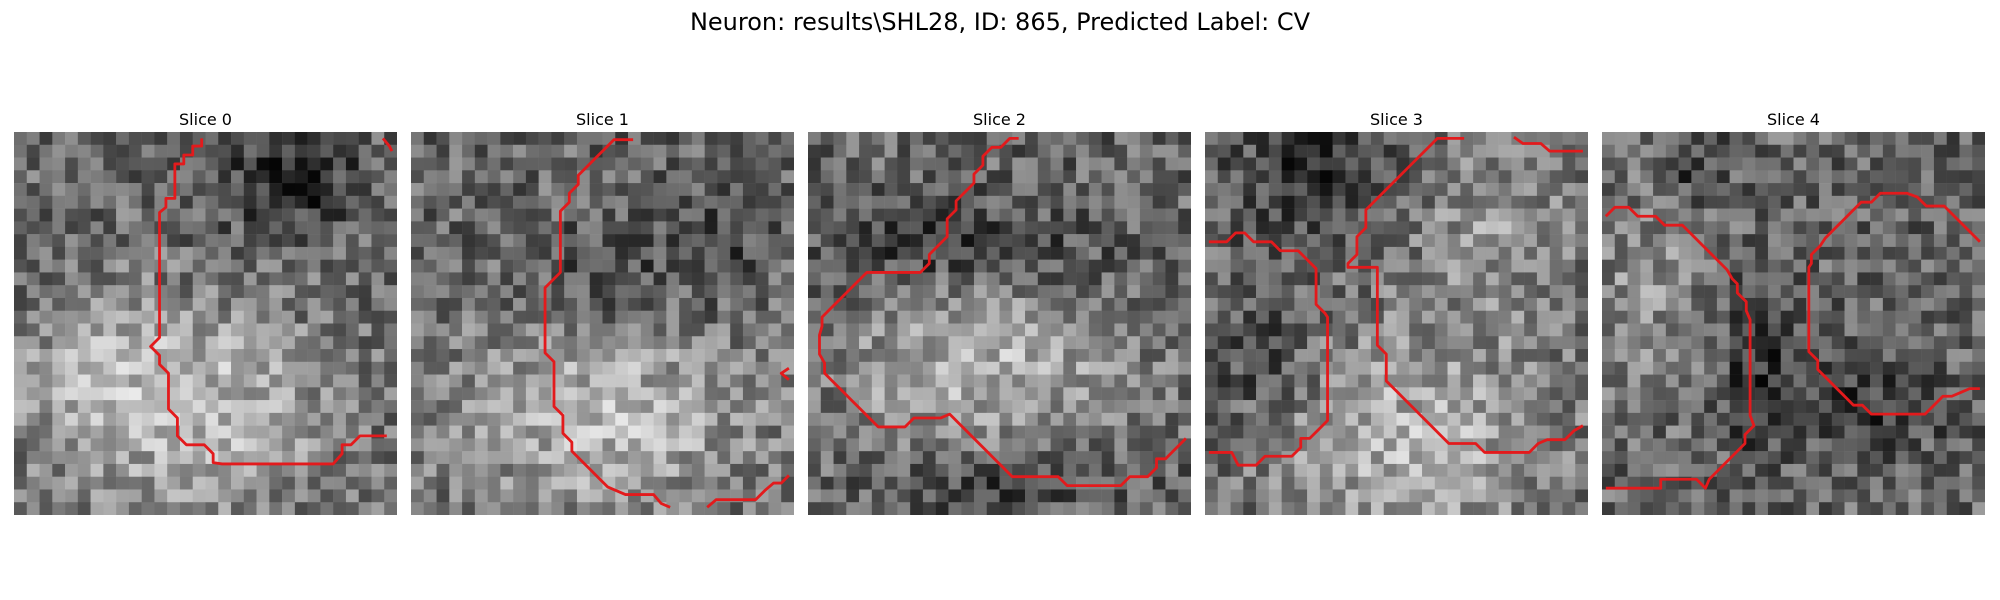  I want to click on contour-4b, so click(1894, 303).